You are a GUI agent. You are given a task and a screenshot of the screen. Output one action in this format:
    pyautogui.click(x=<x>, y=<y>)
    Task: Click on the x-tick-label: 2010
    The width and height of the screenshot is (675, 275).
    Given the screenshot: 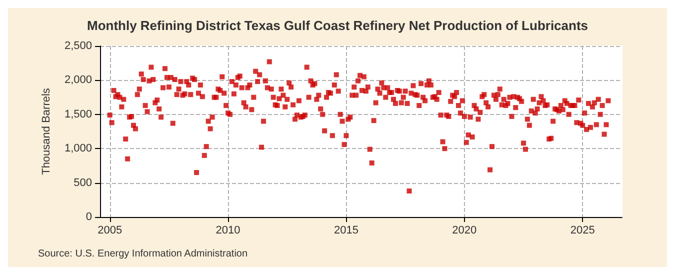 What is the action you would take?
    pyautogui.click(x=228, y=230)
    